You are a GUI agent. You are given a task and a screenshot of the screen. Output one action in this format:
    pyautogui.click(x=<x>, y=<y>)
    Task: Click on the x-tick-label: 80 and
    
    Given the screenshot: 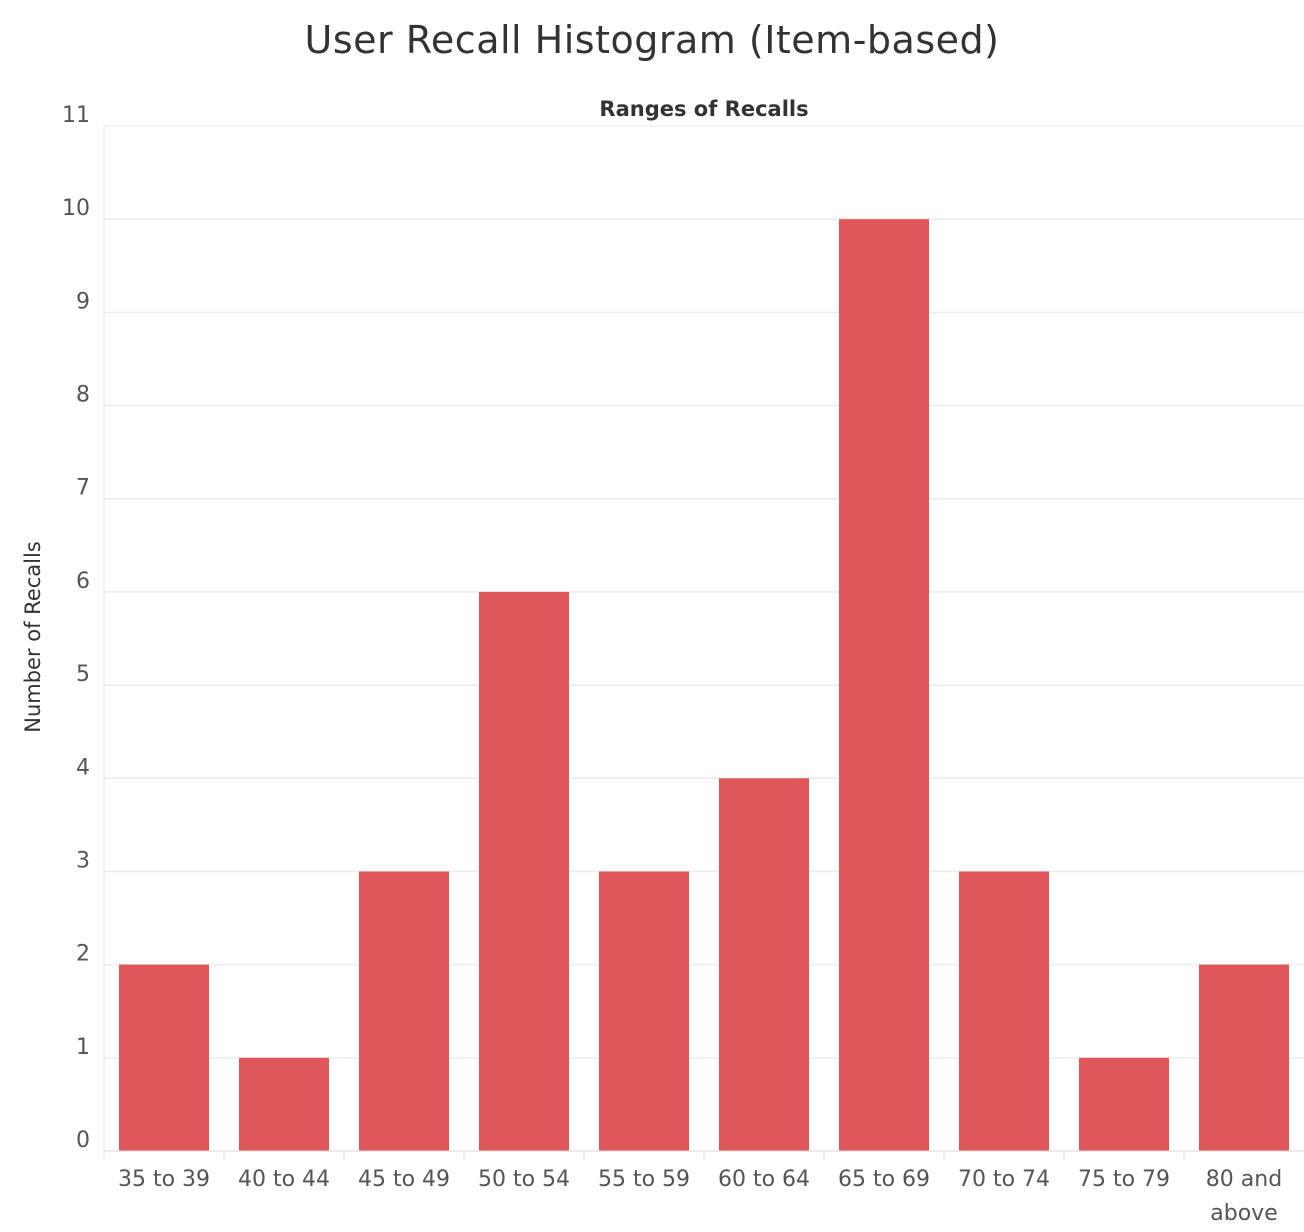 What is the action you would take?
    pyautogui.click(x=1244, y=1179)
    